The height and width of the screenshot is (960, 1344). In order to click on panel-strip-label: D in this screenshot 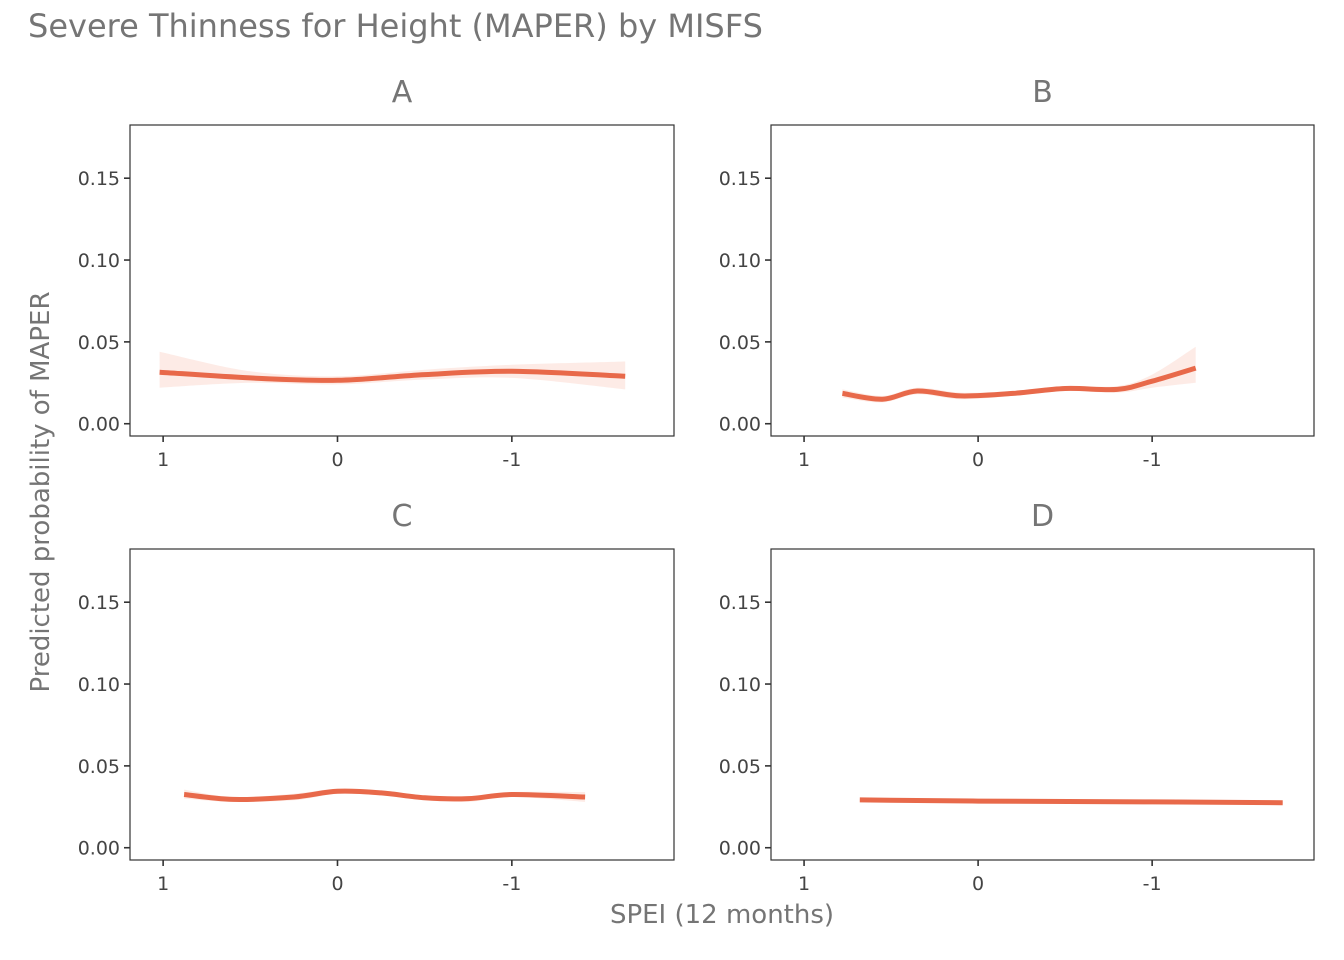, I will do `click(1042, 516)`.